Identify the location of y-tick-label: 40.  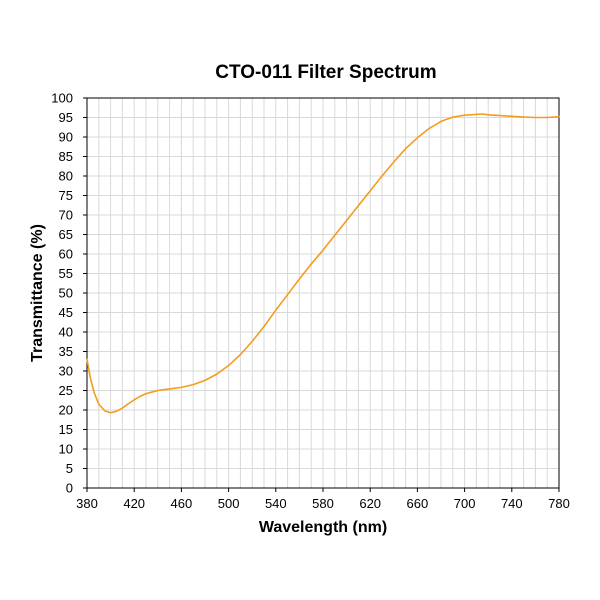
(66, 332).